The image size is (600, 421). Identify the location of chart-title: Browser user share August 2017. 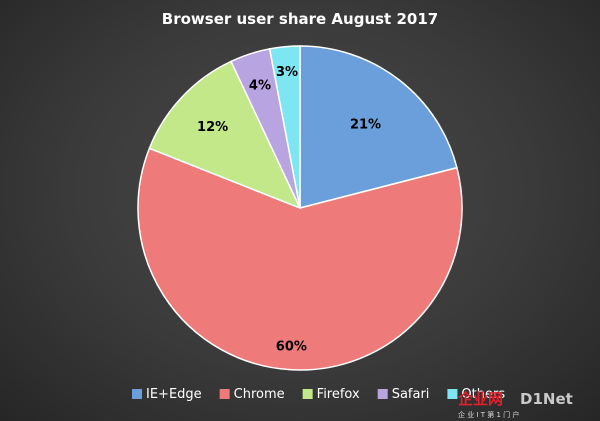
(300, 19).